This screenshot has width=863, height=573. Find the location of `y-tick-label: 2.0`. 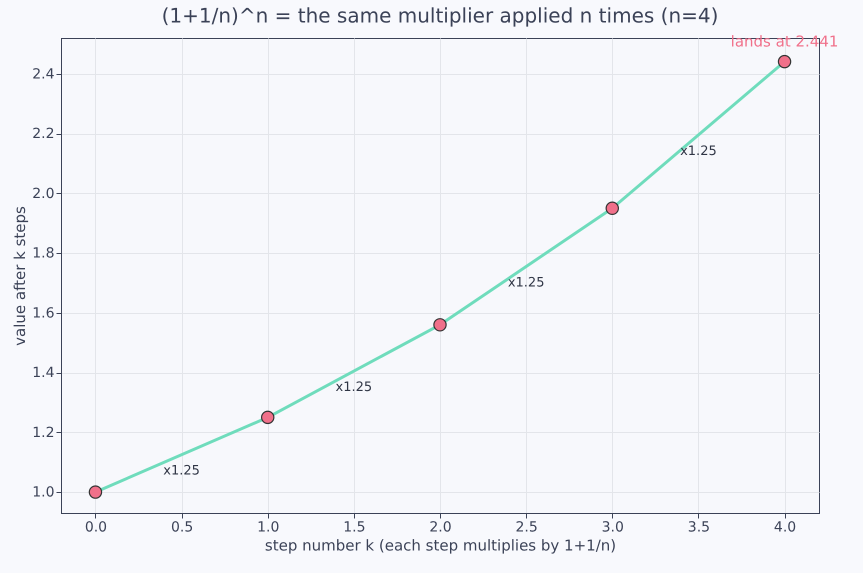

y-tick-label: 2.0 is located at coordinates (43, 194).